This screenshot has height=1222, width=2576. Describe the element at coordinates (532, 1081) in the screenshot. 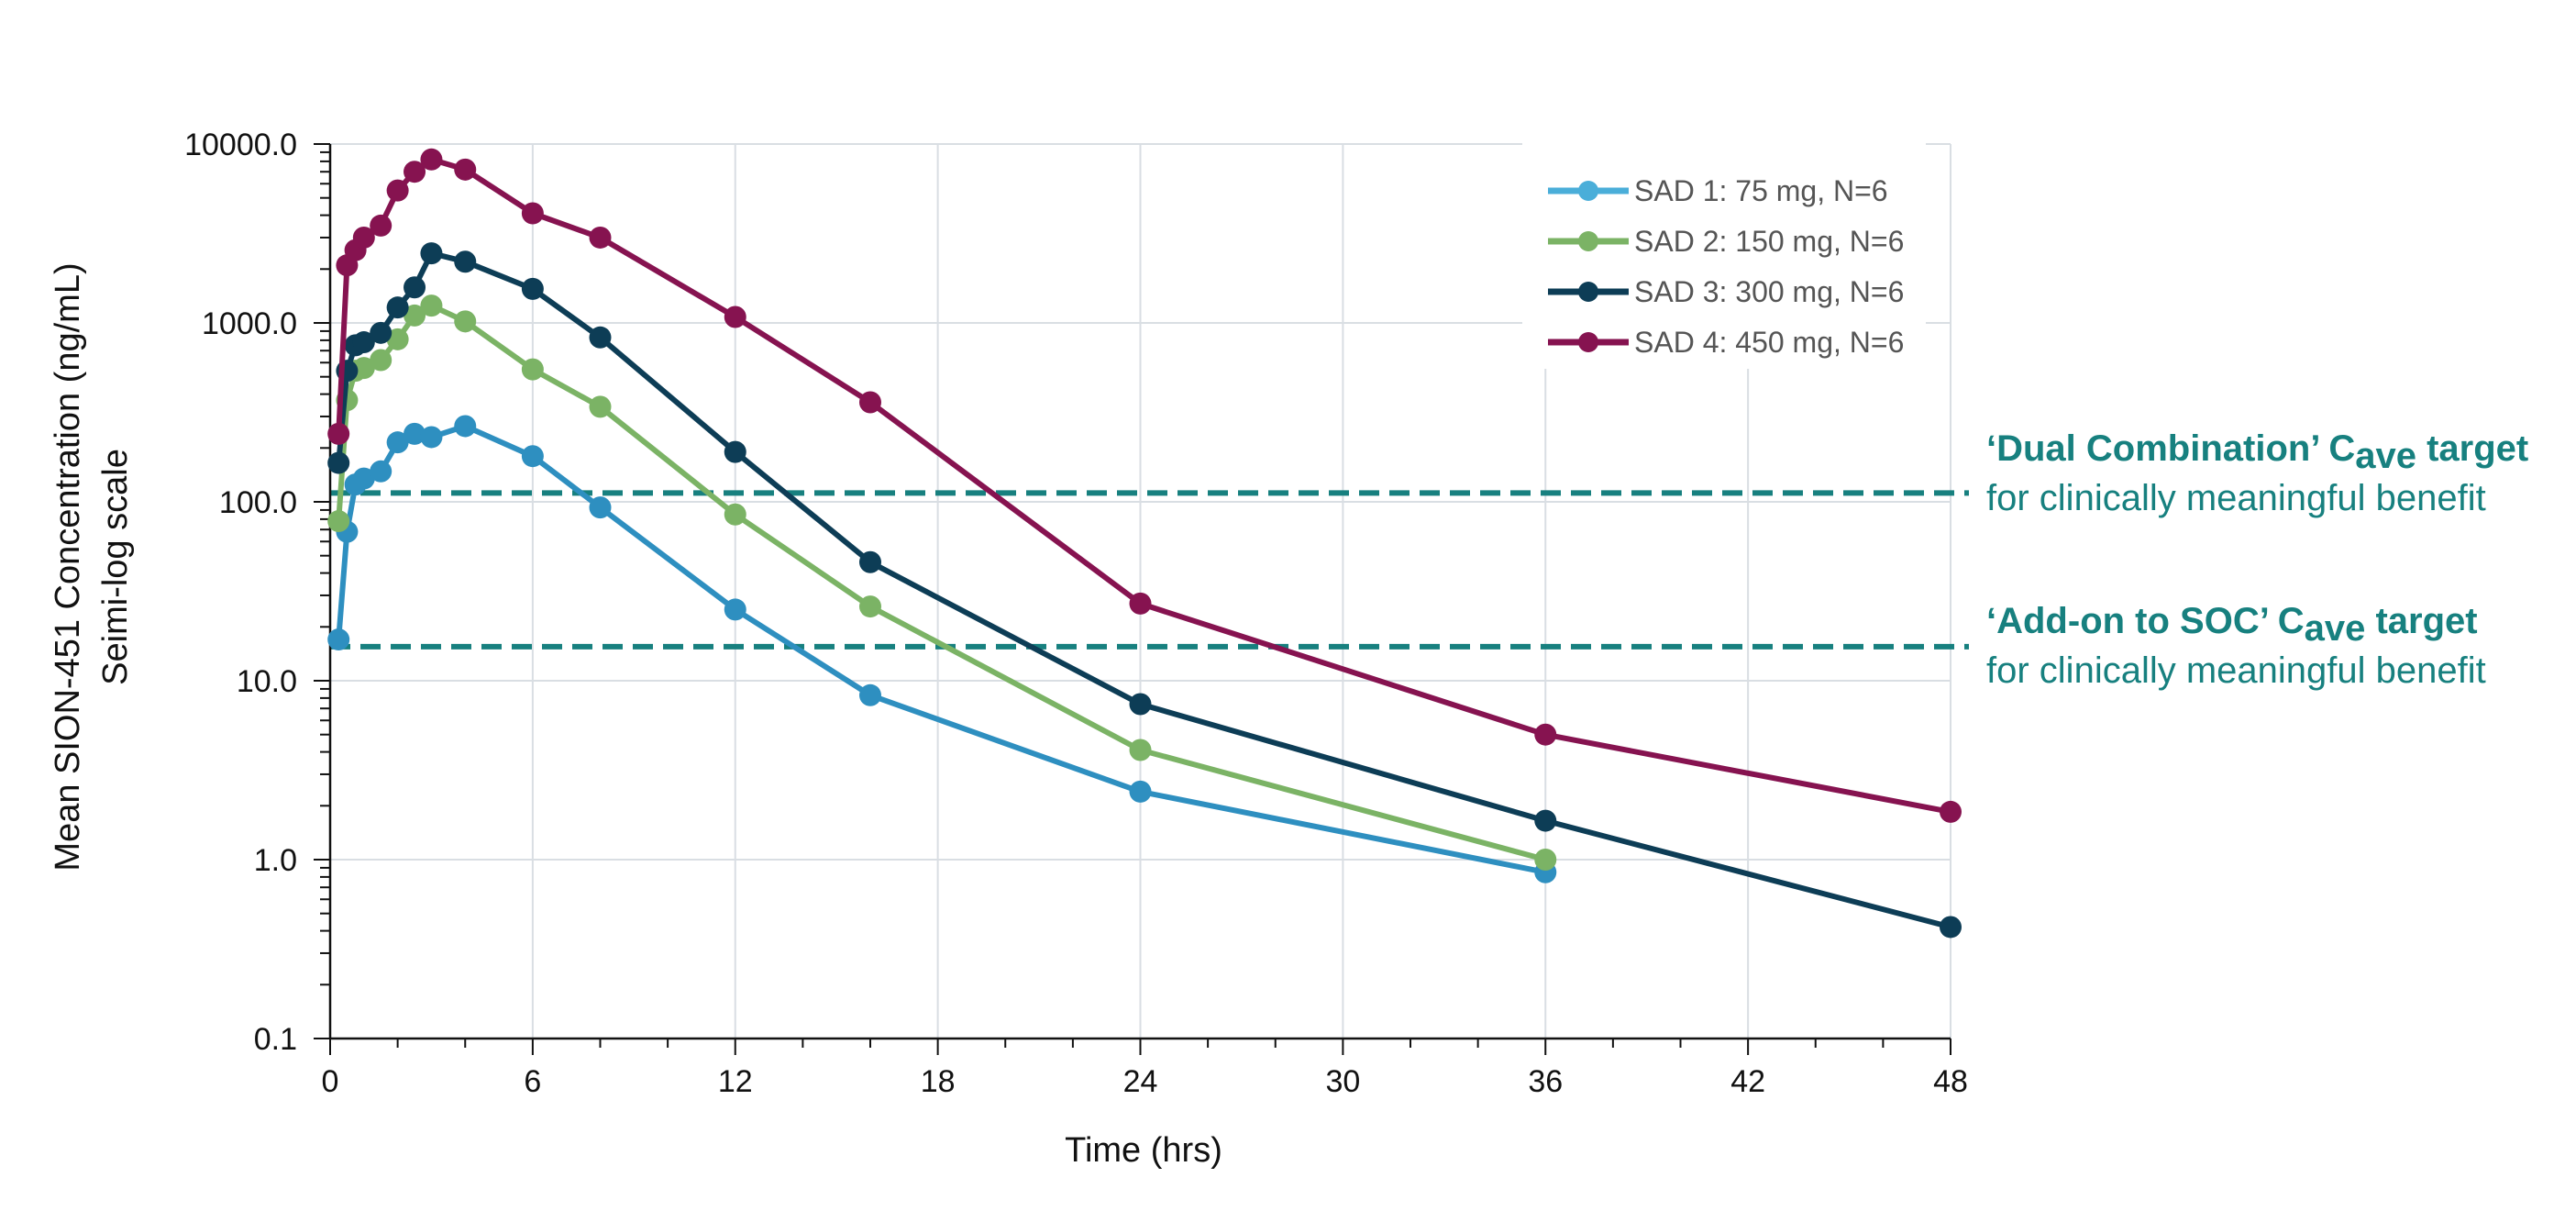

I see `x-tick-label: 6` at that location.